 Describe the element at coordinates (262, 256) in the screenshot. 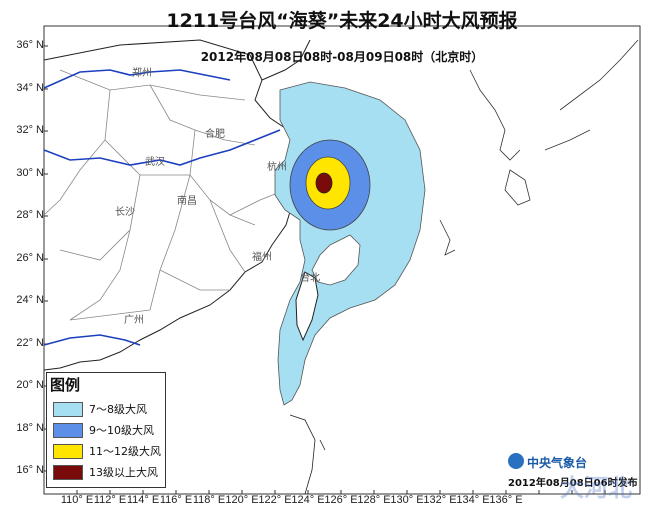

I see `city-label: 福州` at that location.